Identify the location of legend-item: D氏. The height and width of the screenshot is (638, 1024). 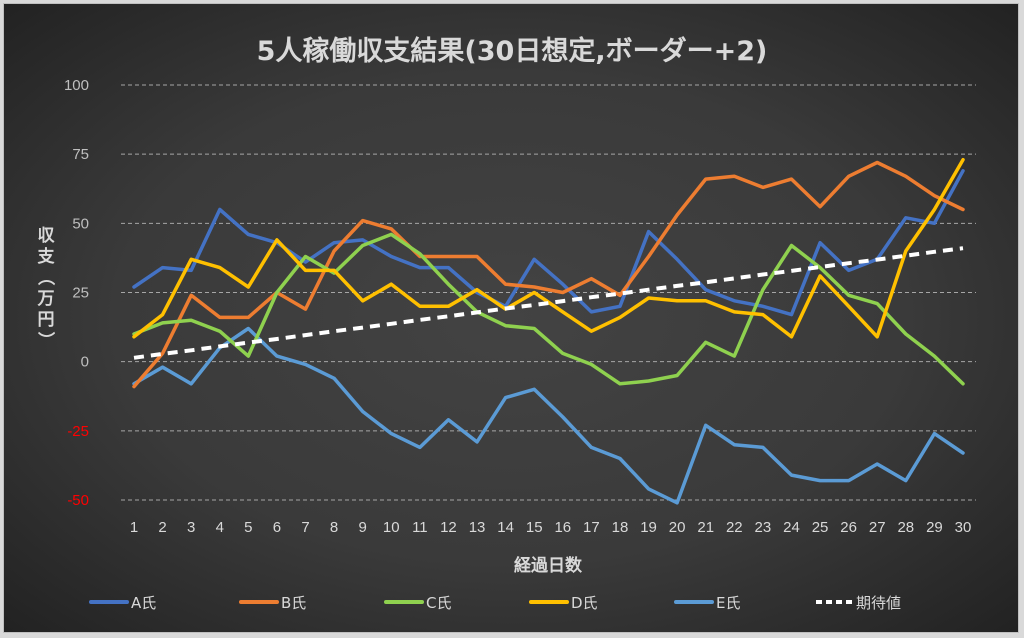
(563, 603).